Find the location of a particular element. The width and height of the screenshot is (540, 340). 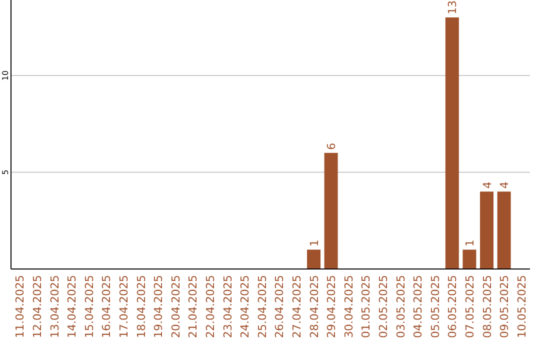

data-label: 13 is located at coordinates (453, 7).